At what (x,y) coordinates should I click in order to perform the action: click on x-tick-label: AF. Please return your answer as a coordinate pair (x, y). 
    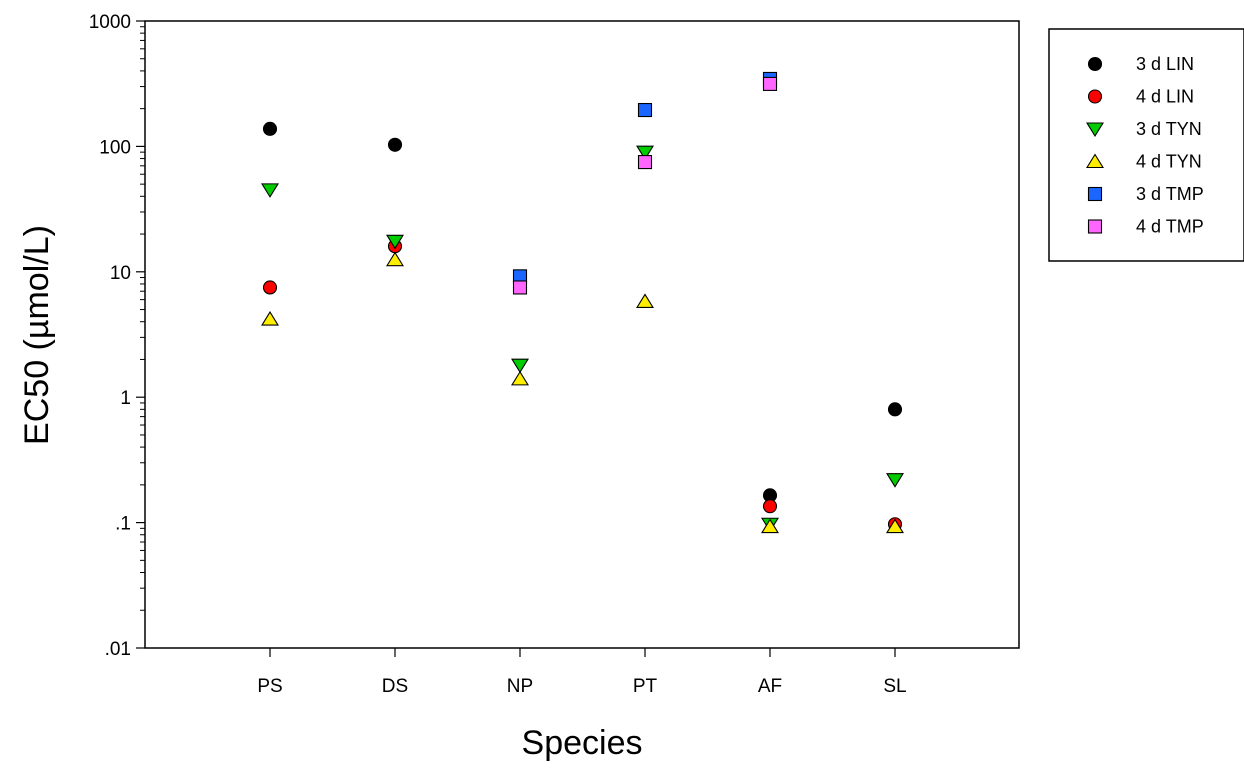
    Looking at the image, I should click on (770, 686).